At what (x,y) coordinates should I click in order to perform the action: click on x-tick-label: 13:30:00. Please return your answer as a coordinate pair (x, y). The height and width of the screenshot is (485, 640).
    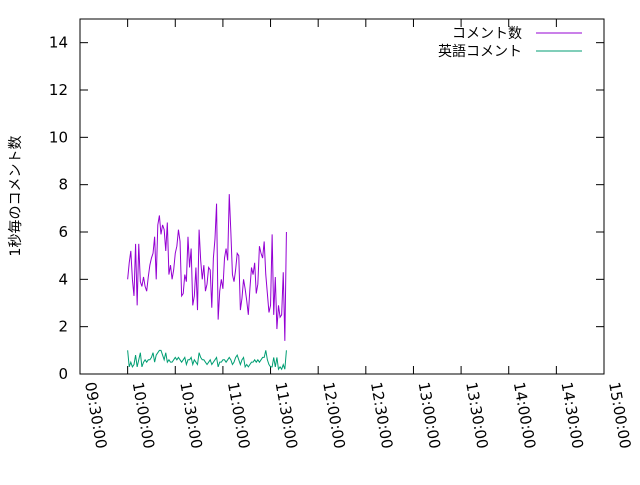
    Looking at the image, I should click on (476, 415).